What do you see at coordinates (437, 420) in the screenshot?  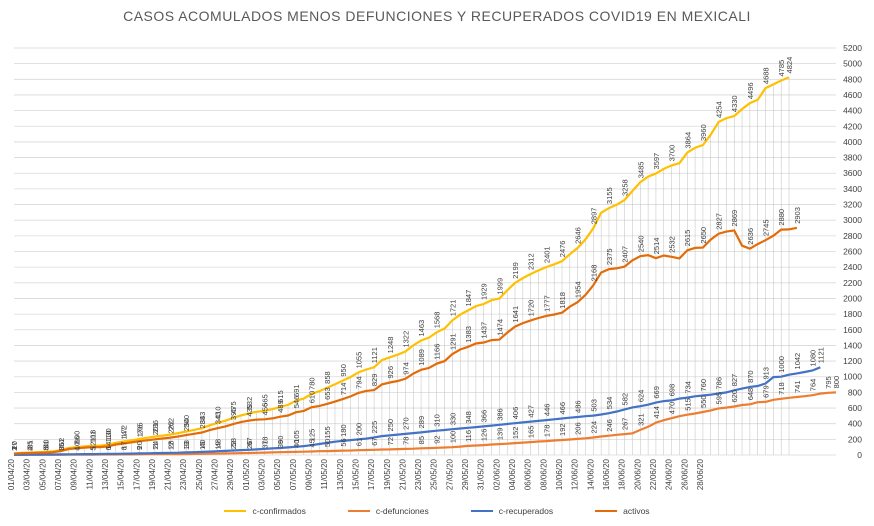 I see `data-label: 310` at bounding box center [437, 420].